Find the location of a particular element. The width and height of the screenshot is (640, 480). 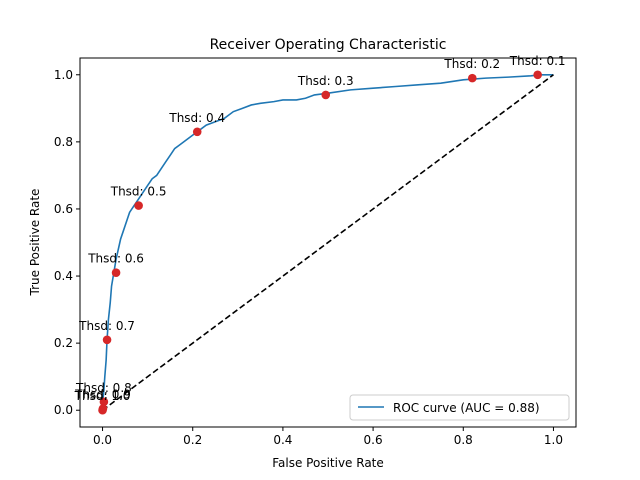

threshold-label: Thsd: 0.1 is located at coordinates (537, 61).